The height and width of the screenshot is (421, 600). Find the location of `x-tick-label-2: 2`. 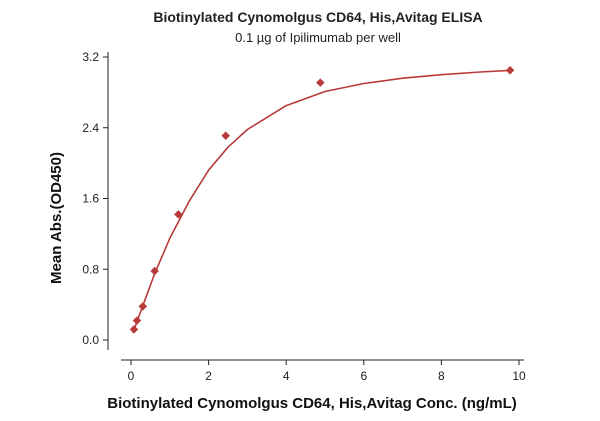

x-tick-label-2: 2 is located at coordinates (208, 376).